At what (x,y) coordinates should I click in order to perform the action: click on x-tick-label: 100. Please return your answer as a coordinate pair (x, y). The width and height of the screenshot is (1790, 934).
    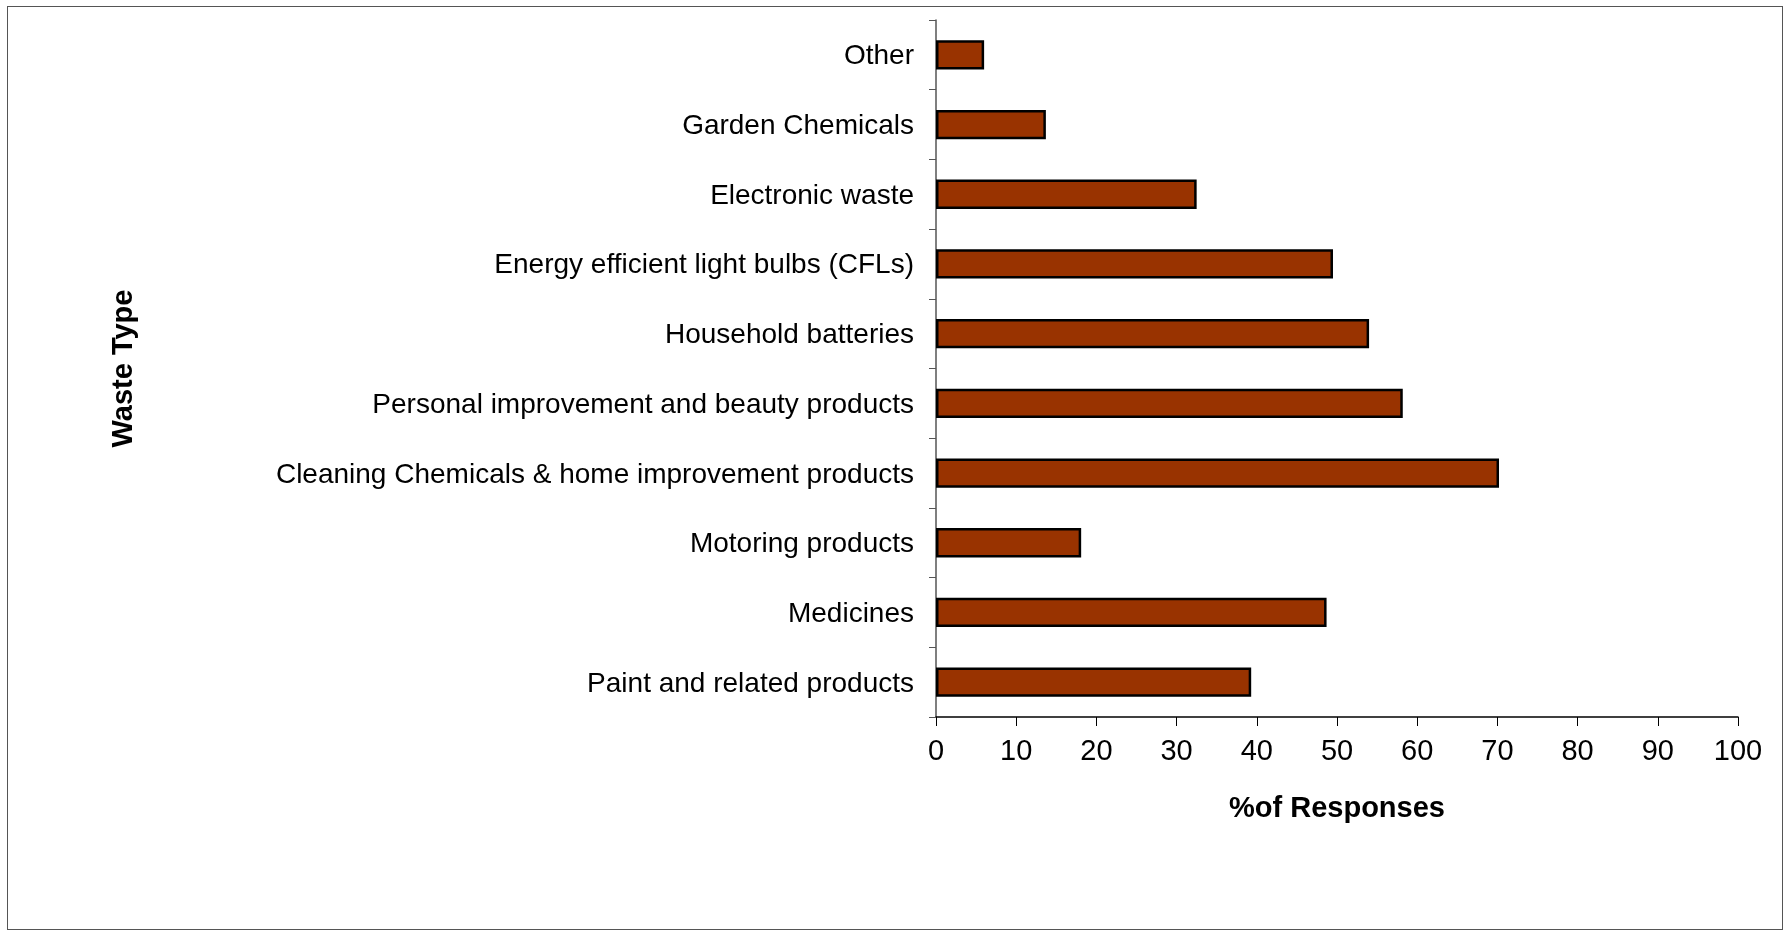
    Looking at the image, I should click on (1738, 749).